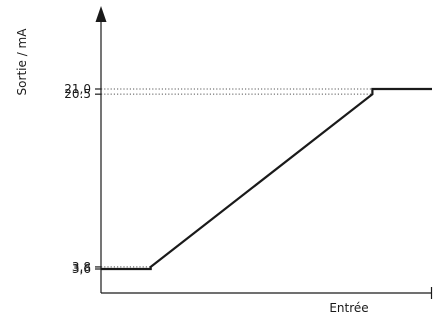 The height and width of the screenshot is (320, 434). I want to click on y-tick-label: 20.5, so click(77, 94).